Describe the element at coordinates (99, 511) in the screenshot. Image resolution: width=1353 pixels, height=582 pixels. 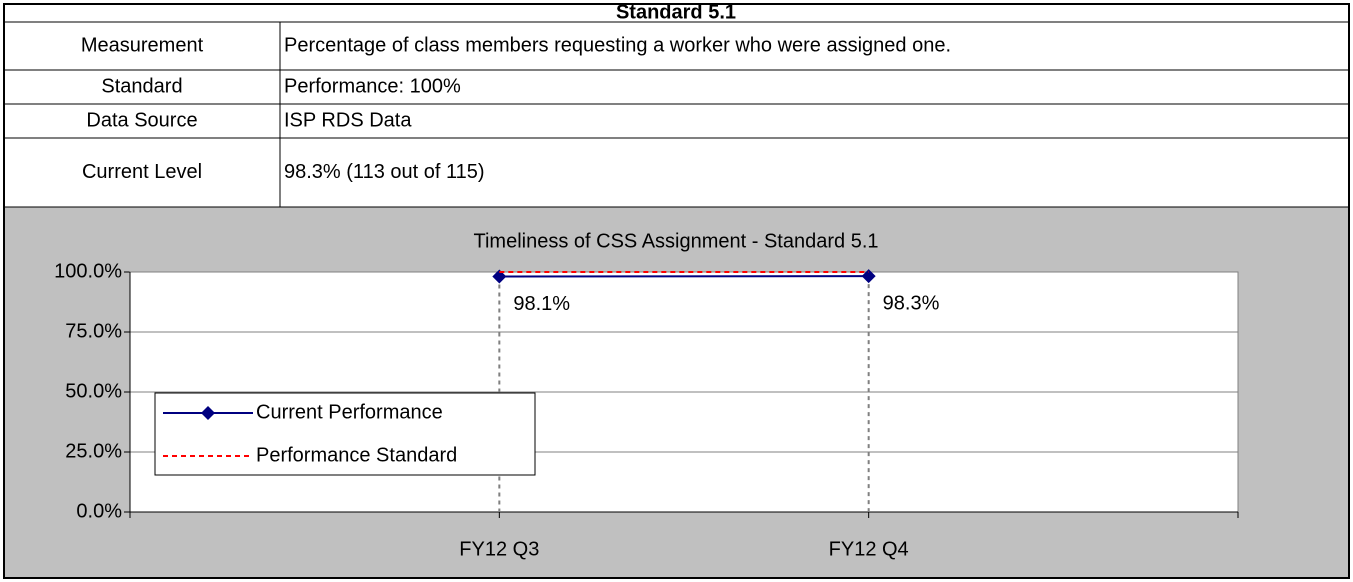
I see `y-tick-label: 0.0%` at that location.